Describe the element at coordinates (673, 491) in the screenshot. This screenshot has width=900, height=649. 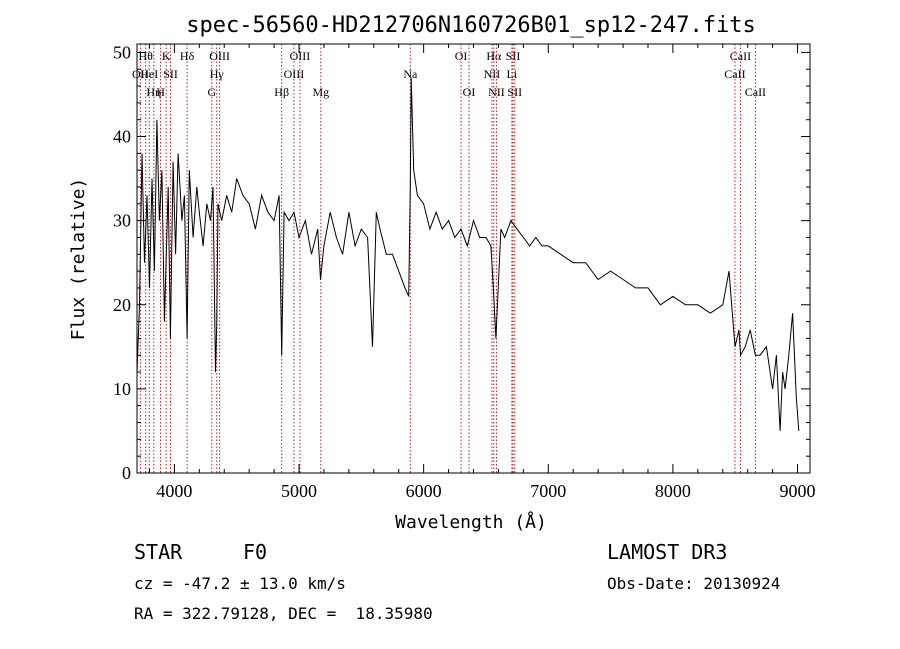
I see `x-tick-label: 8000` at that location.